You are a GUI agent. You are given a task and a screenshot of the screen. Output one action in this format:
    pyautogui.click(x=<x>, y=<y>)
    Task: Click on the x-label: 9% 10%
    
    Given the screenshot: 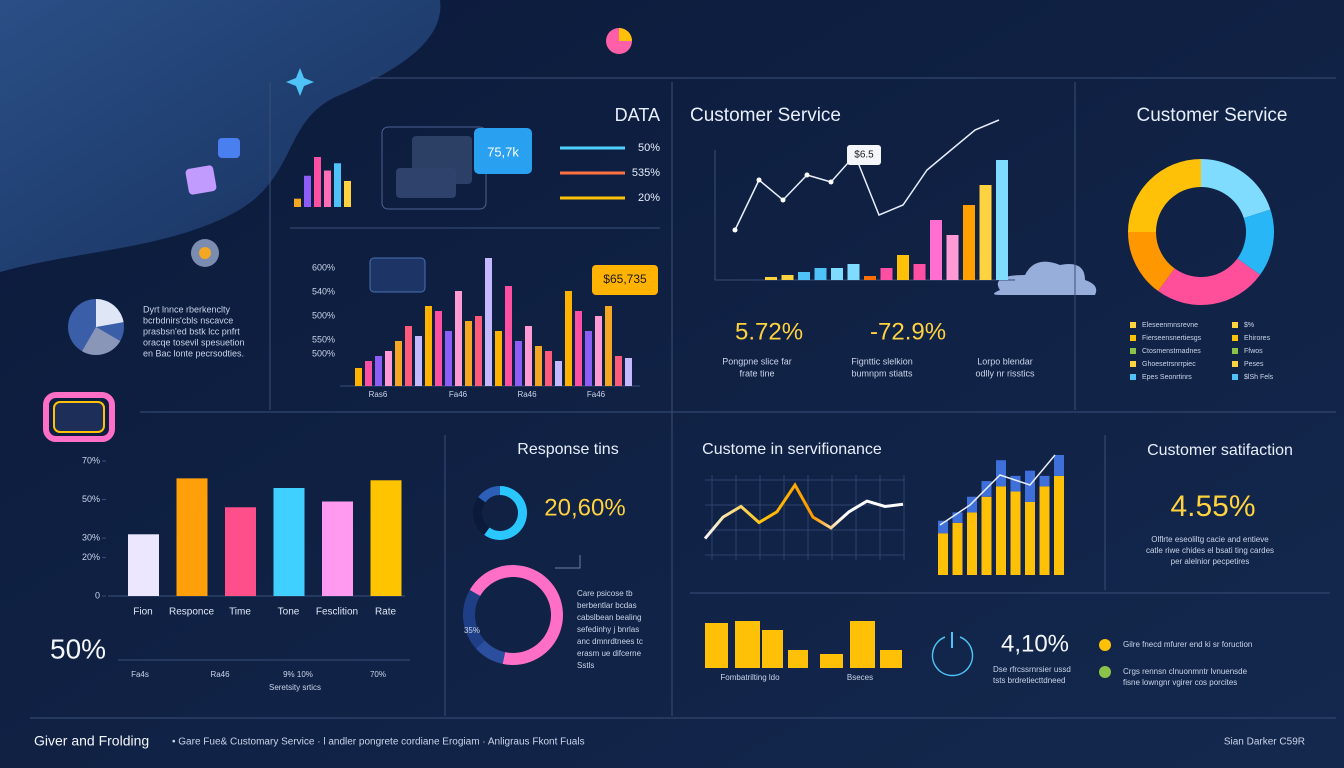 What is the action you would take?
    pyautogui.click(x=298, y=674)
    